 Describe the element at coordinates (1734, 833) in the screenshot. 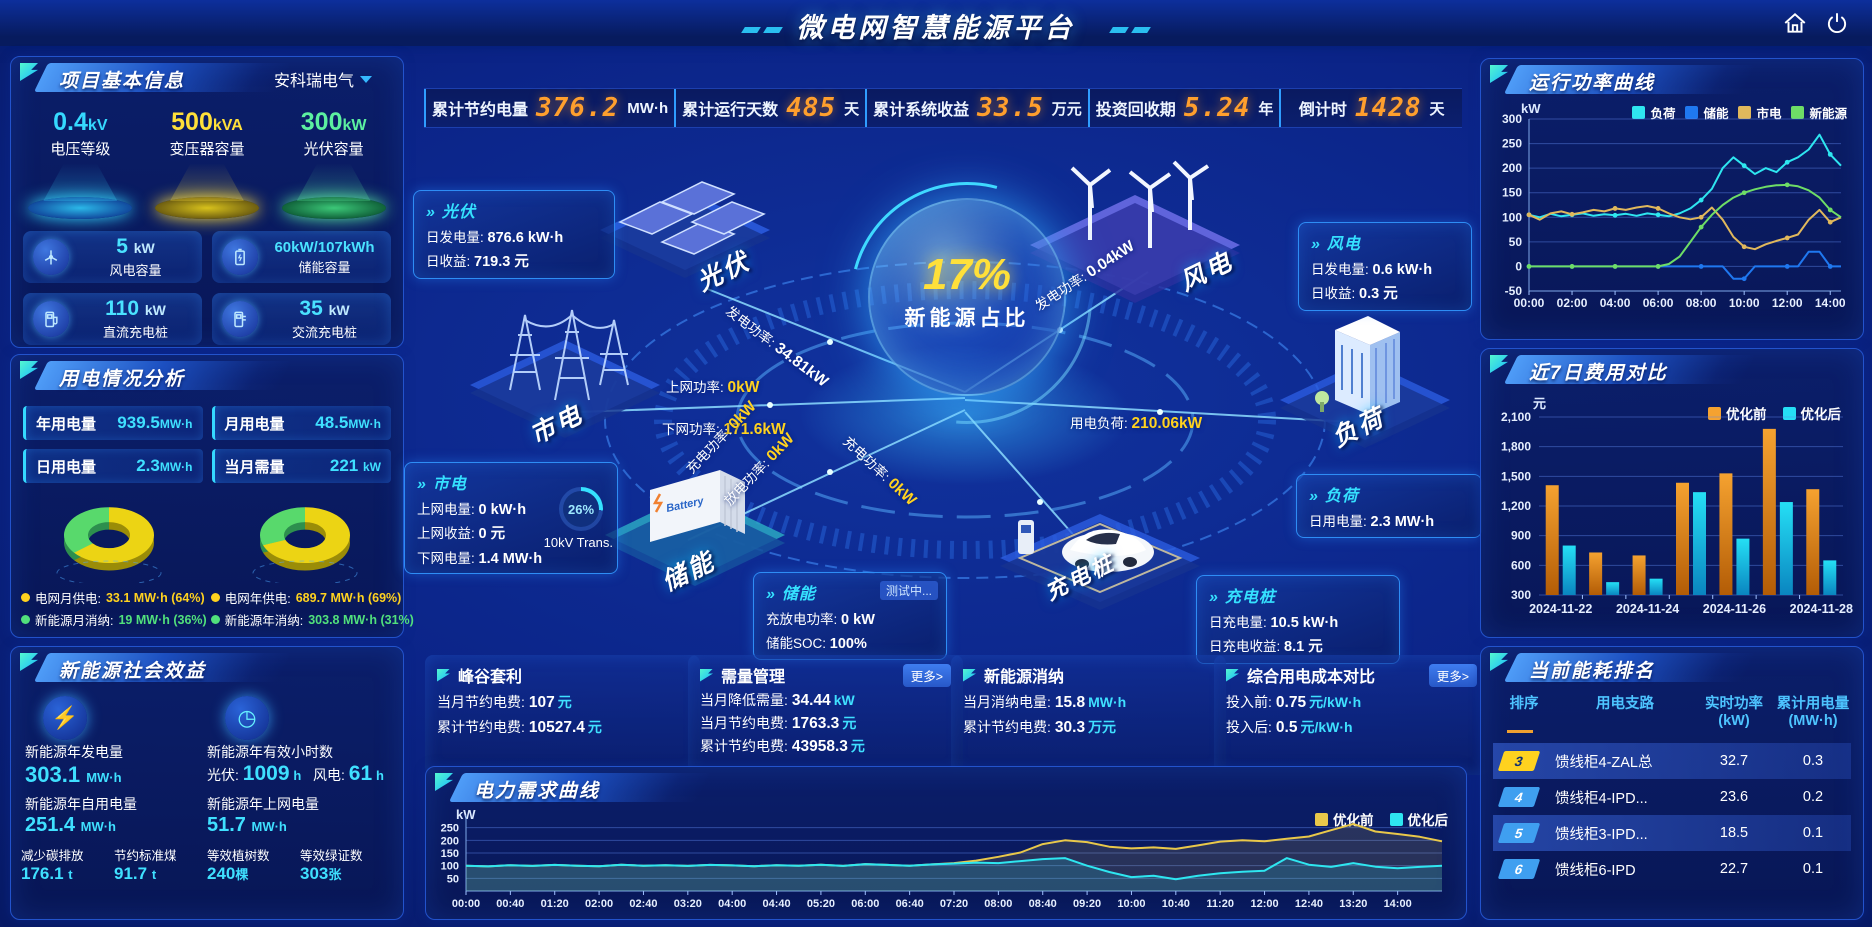

I see `realtime-power: 18.5` at that location.